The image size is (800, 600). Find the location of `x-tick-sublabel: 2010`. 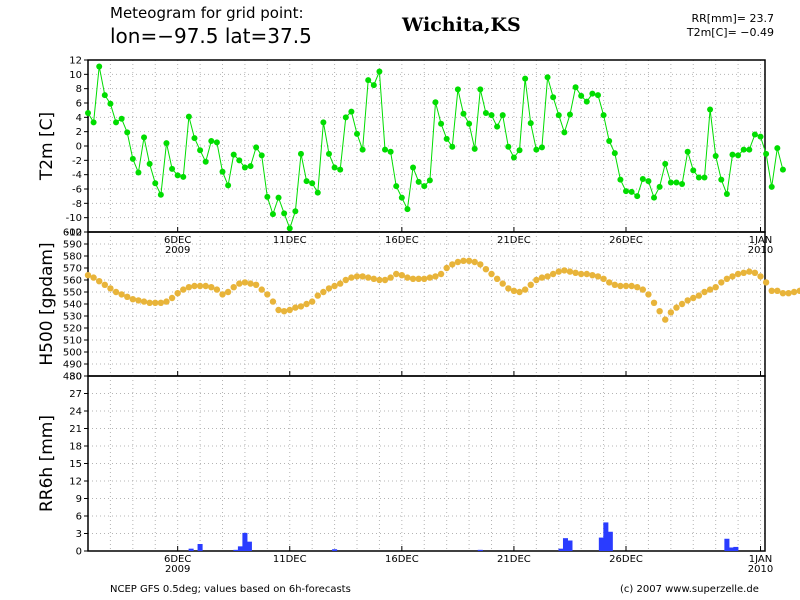

x-tick-sublabel: 2010 is located at coordinates (760, 250).